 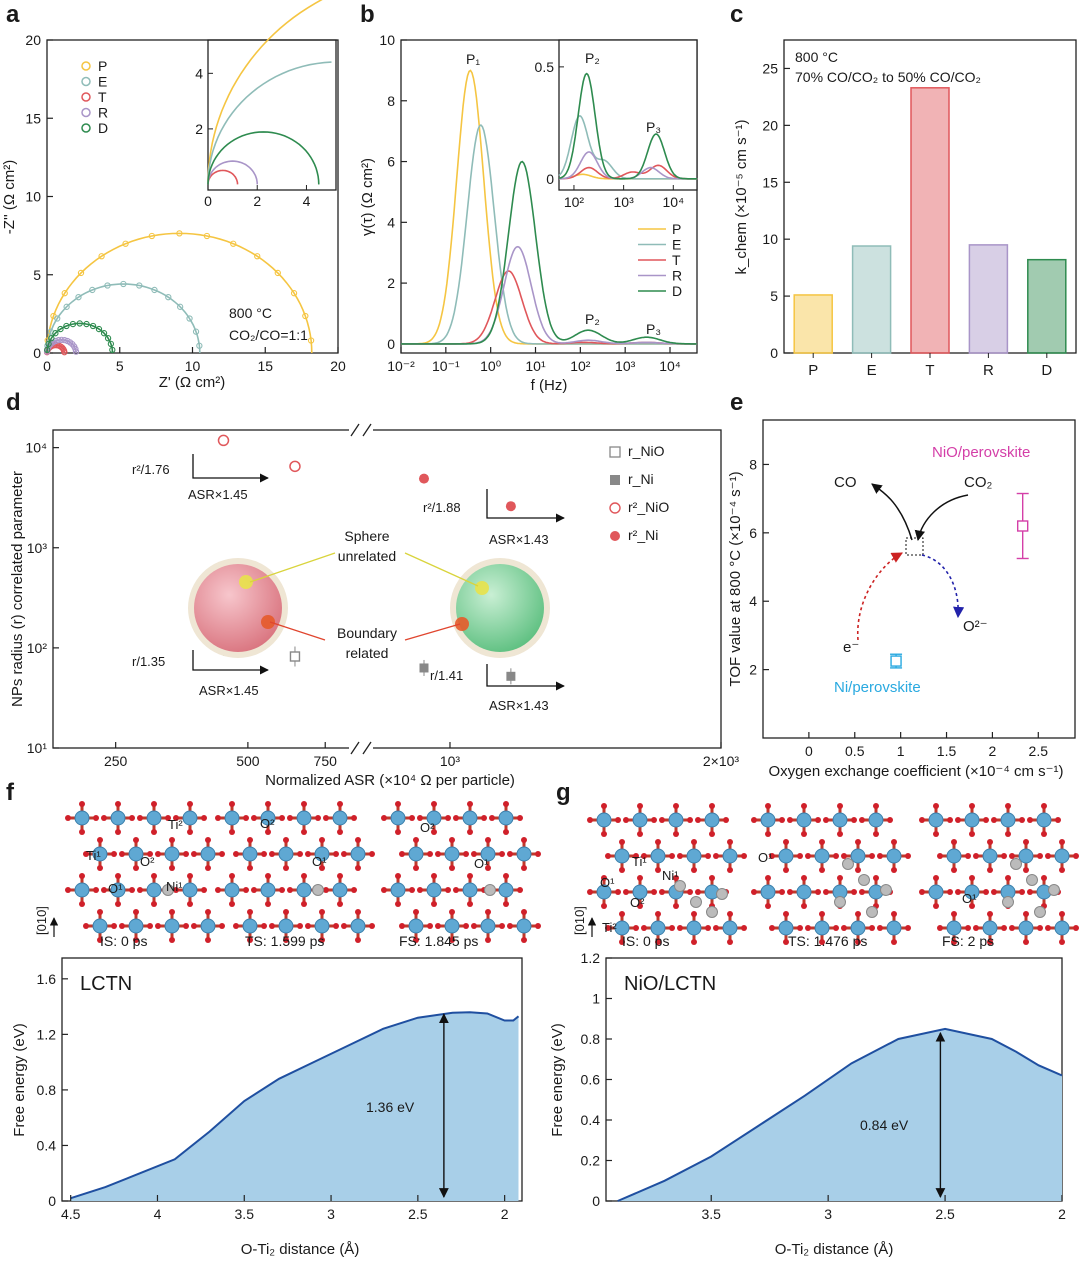 I want to click on panel-d-ann-a7: r/1.41, so click(x=446, y=675).